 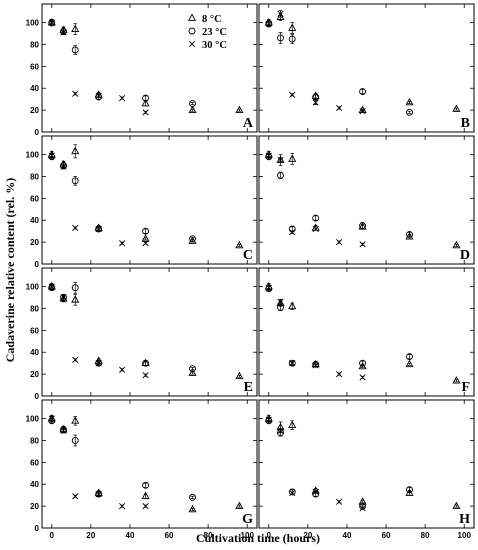 I want to click on legend-label: 23 °C, so click(x=214, y=32).